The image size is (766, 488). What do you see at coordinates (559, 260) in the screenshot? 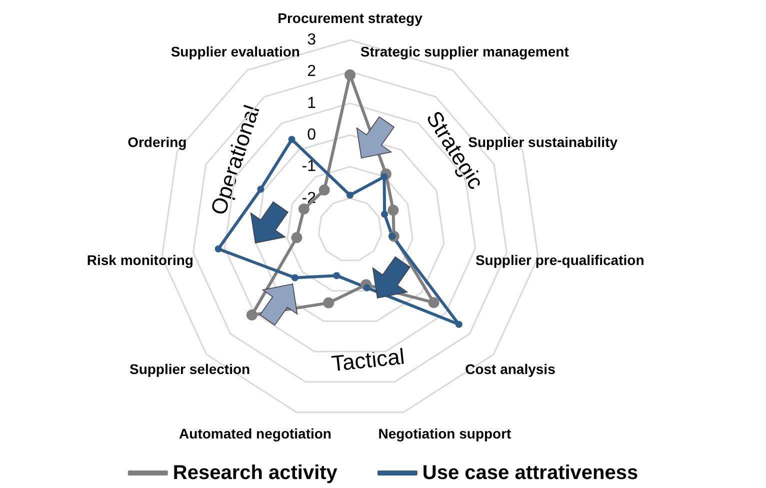
I see `spoke-label: Supplier pre-qualification` at bounding box center [559, 260].